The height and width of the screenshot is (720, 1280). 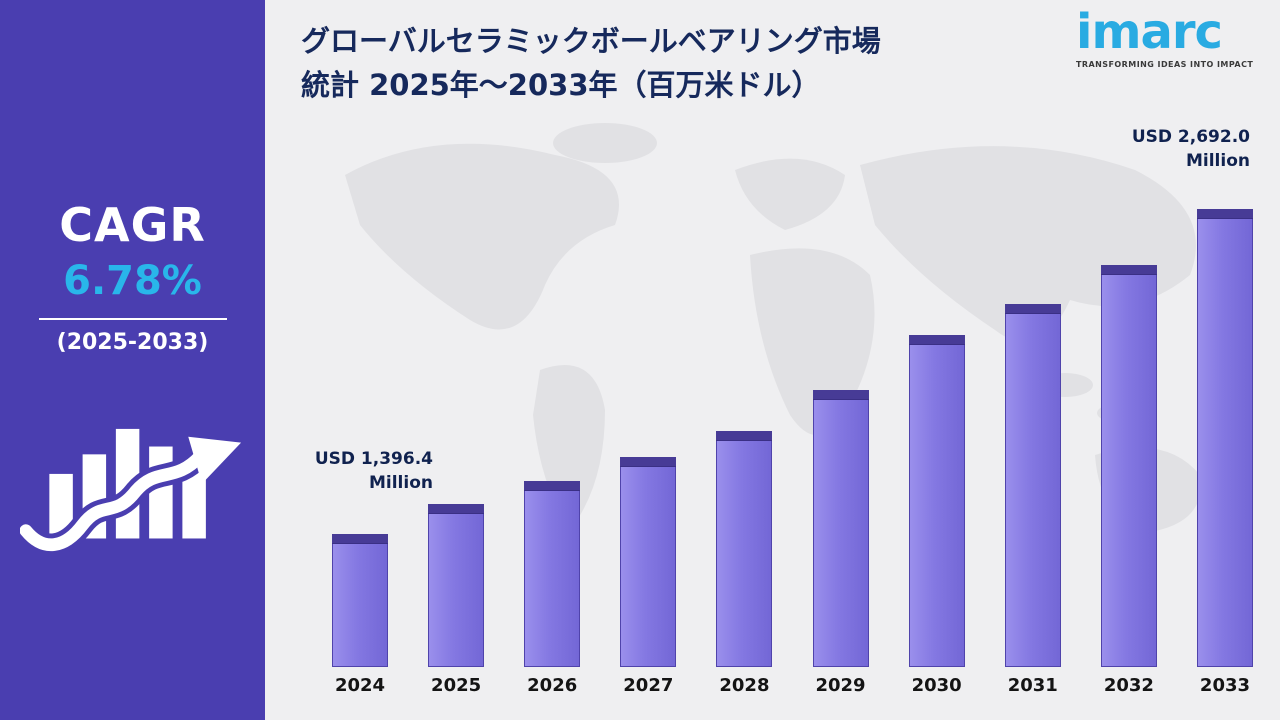 What do you see at coordinates (1032, 685) in the screenshot?
I see `x-axis-label-2031: 2031` at bounding box center [1032, 685].